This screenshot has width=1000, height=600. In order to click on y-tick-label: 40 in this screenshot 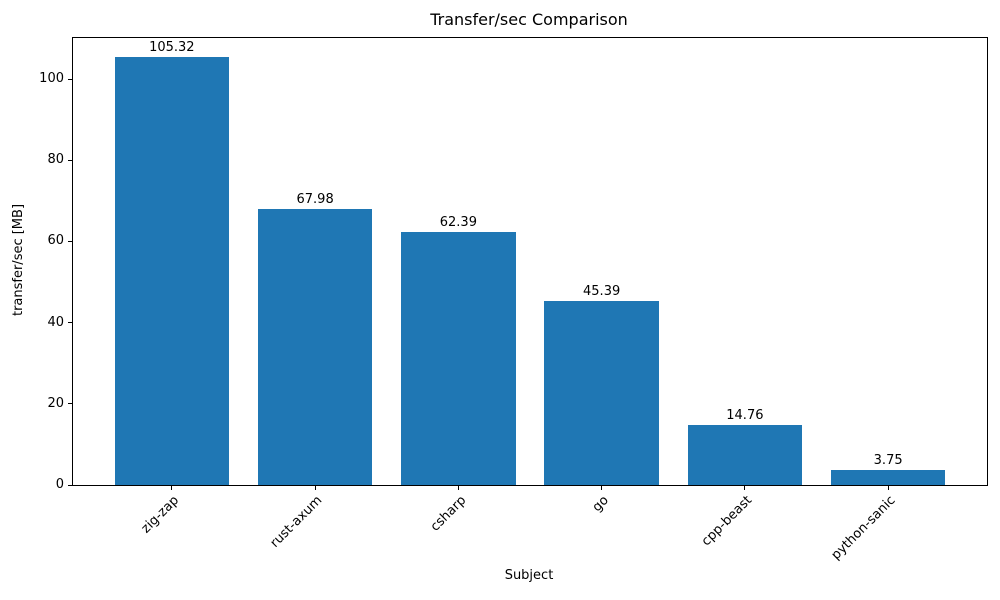, I will do `click(55, 322)`.